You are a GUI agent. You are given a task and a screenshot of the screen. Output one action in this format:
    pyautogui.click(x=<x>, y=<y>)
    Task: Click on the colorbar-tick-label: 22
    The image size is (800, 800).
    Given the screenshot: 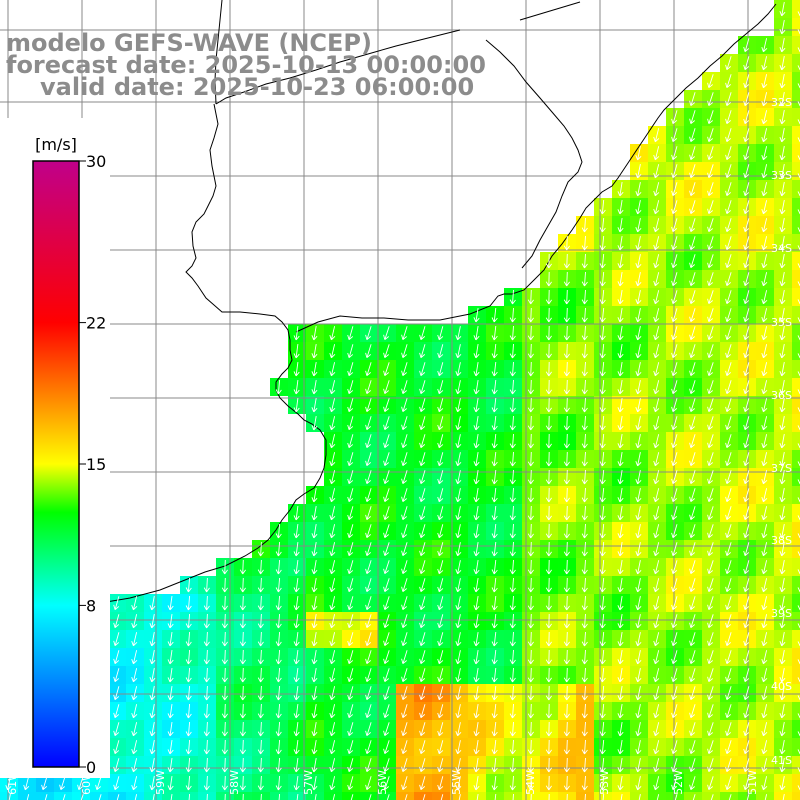 What is the action you would take?
    pyautogui.click(x=96, y=323)
    